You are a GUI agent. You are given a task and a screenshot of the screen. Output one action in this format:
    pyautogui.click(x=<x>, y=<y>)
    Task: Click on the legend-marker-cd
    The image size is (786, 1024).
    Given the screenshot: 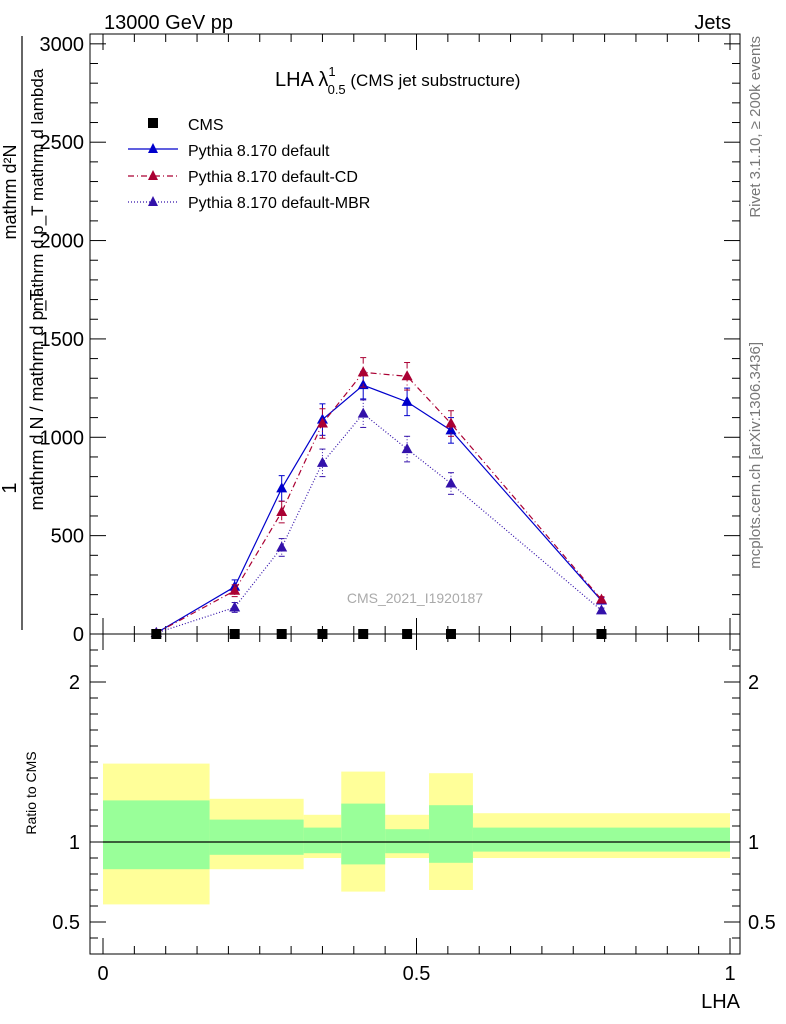 What is the action you would take?
    pyautogui.click(x=153, y=175)
    